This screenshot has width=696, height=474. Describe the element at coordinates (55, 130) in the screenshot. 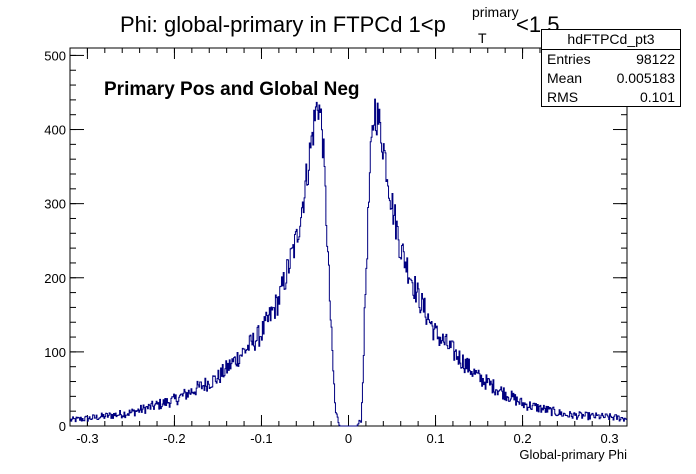

I see `y-tick-label: 400` at that location.